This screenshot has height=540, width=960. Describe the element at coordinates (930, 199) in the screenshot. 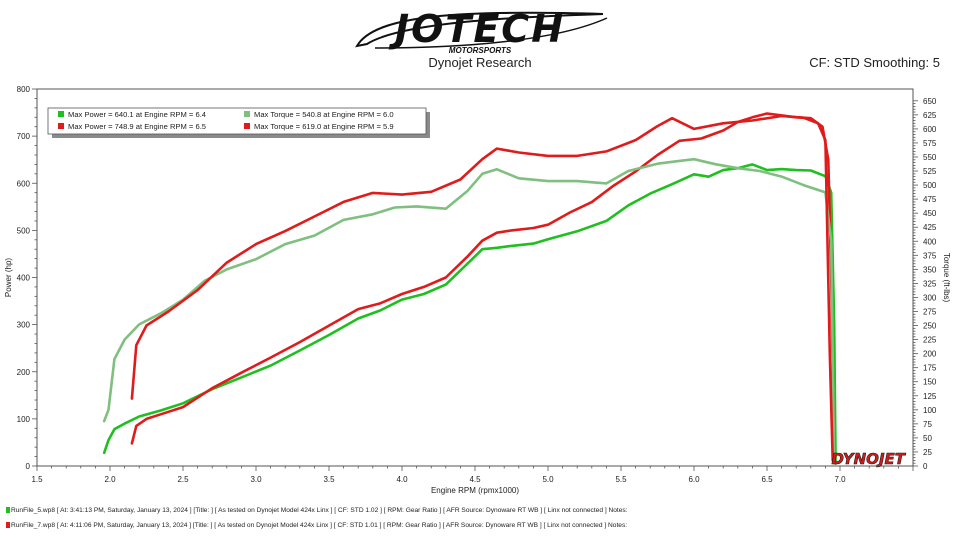

I see `y2-tick-label: 475` at that location.